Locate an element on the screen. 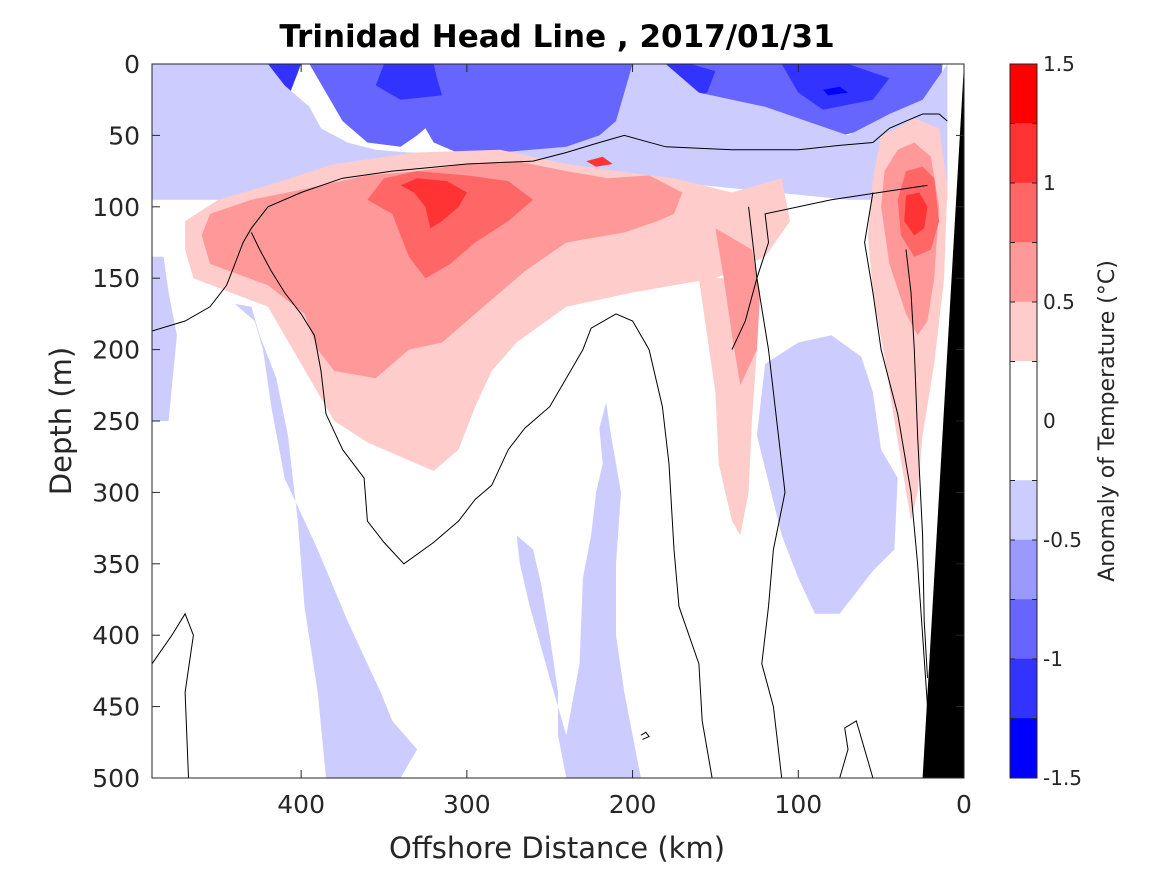 This screenshot has height=880, width=1167. bathymetry-shelf is located at coordinates (943, 421).